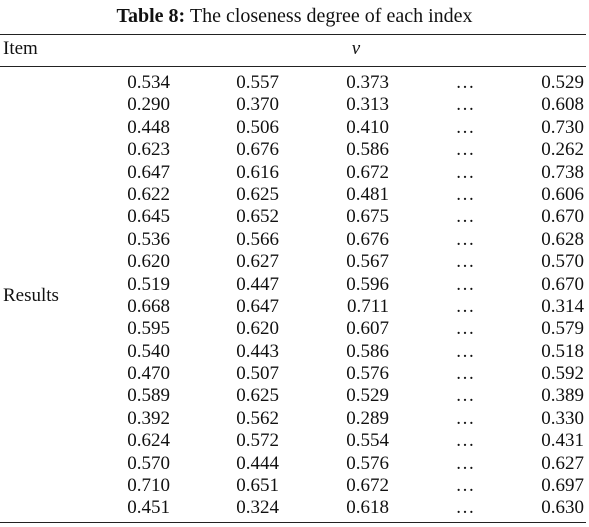  I want to click on table-cell: 0.431, so click(562, 441).